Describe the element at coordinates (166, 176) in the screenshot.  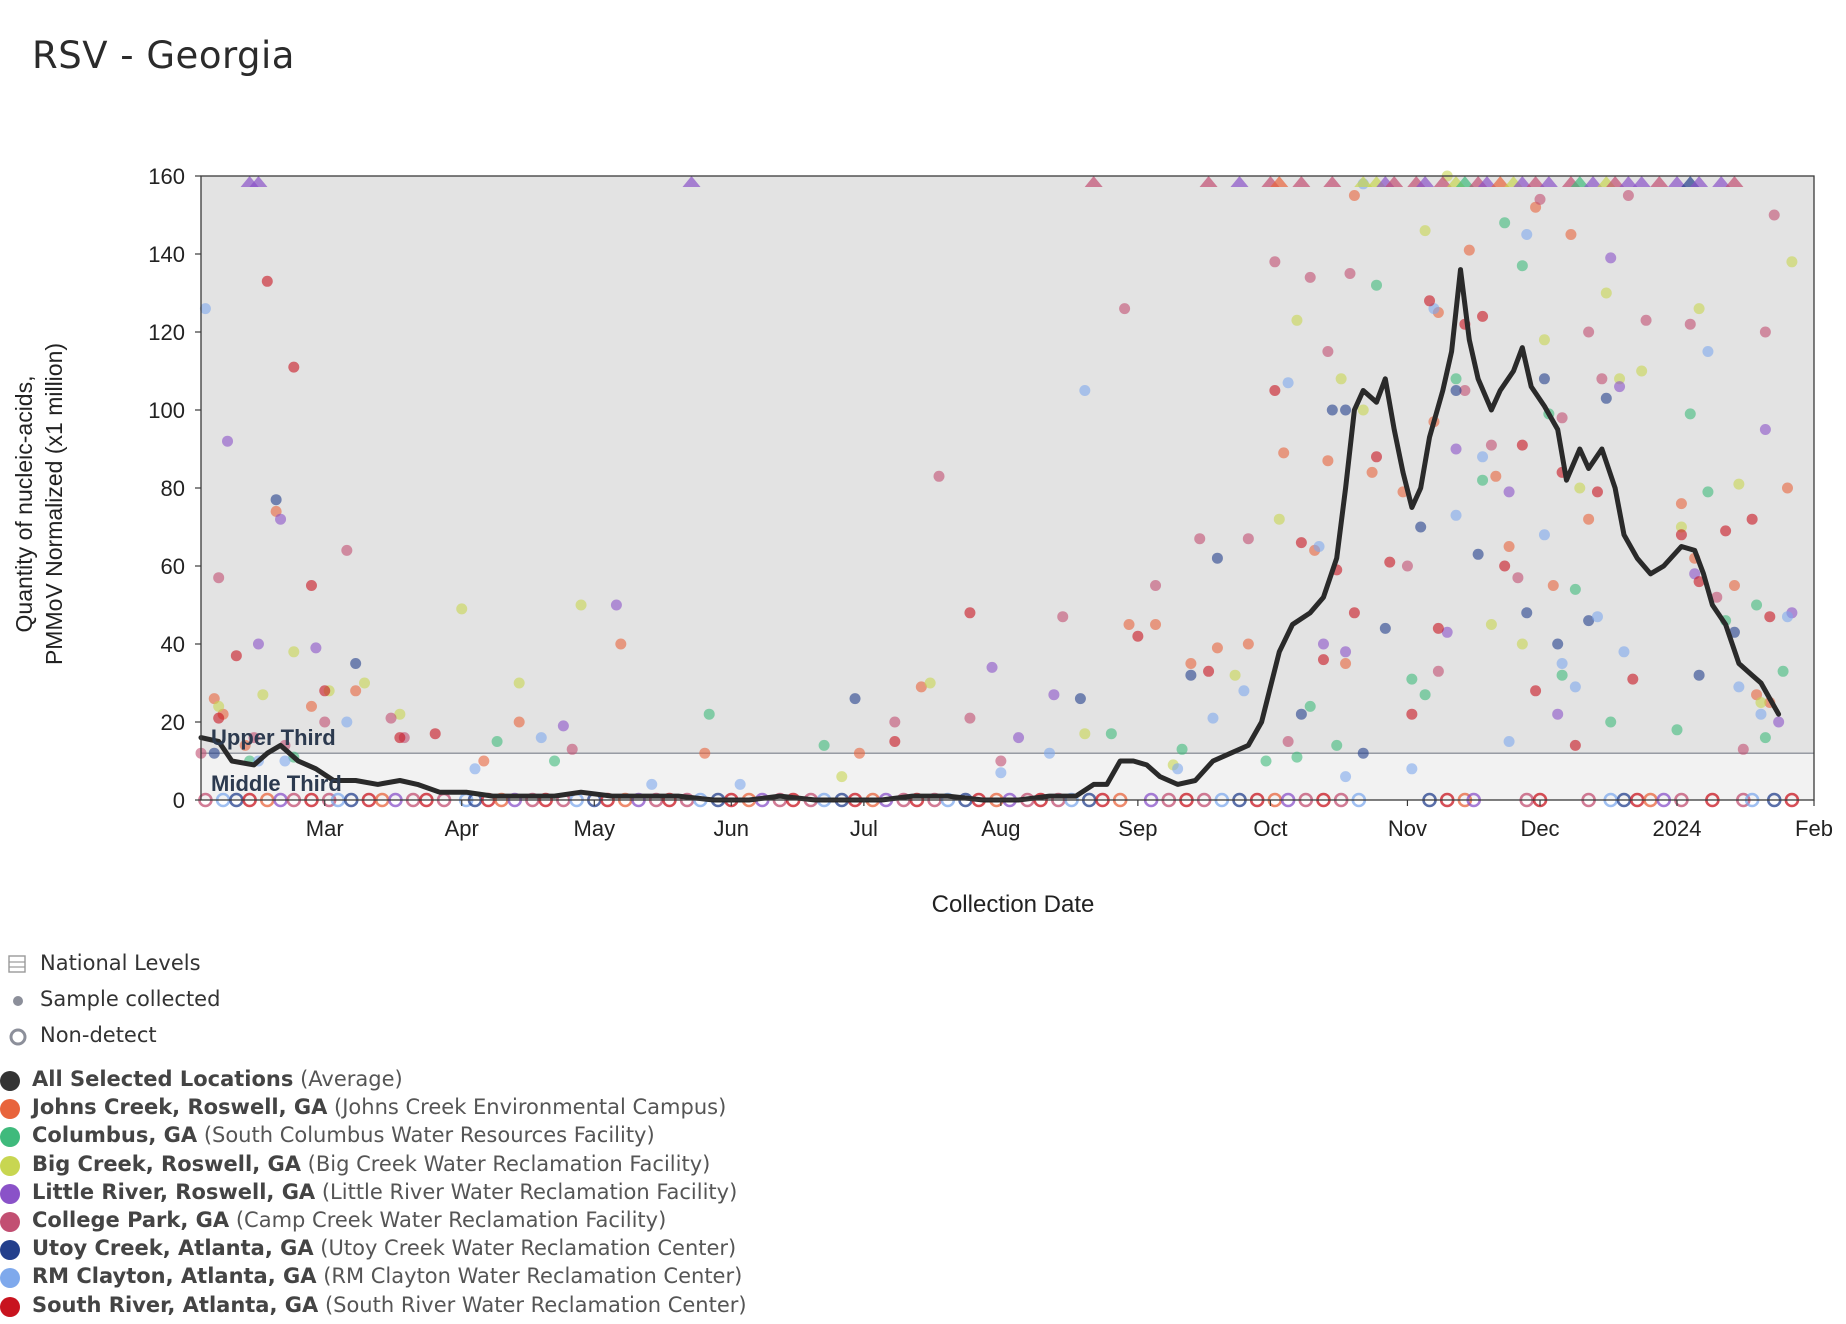
I see `y-tick-label: 160` at that location.